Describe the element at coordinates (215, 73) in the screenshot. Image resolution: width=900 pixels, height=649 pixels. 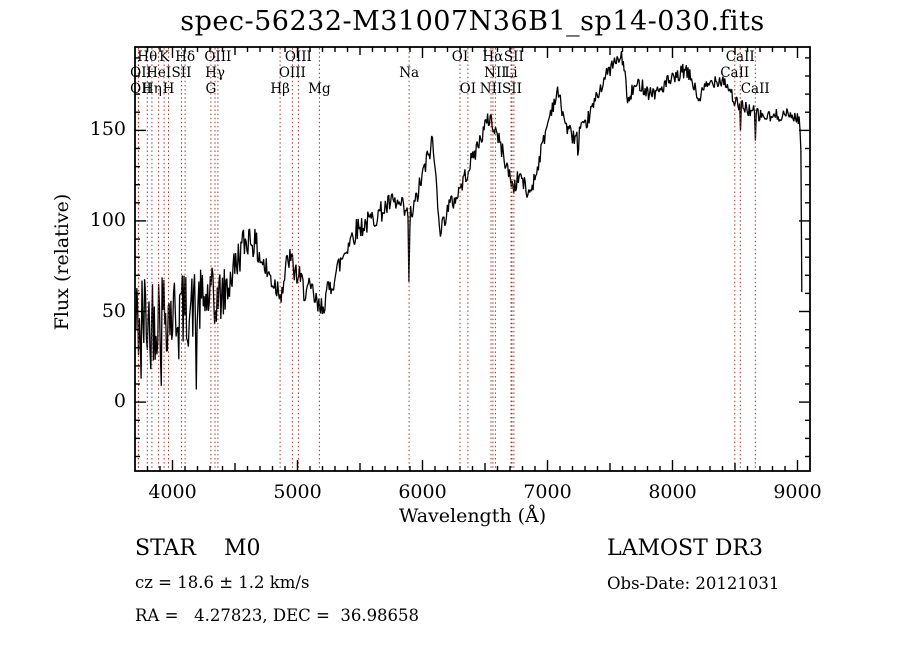
I see `spectral-line-label: Hγ` at that location.